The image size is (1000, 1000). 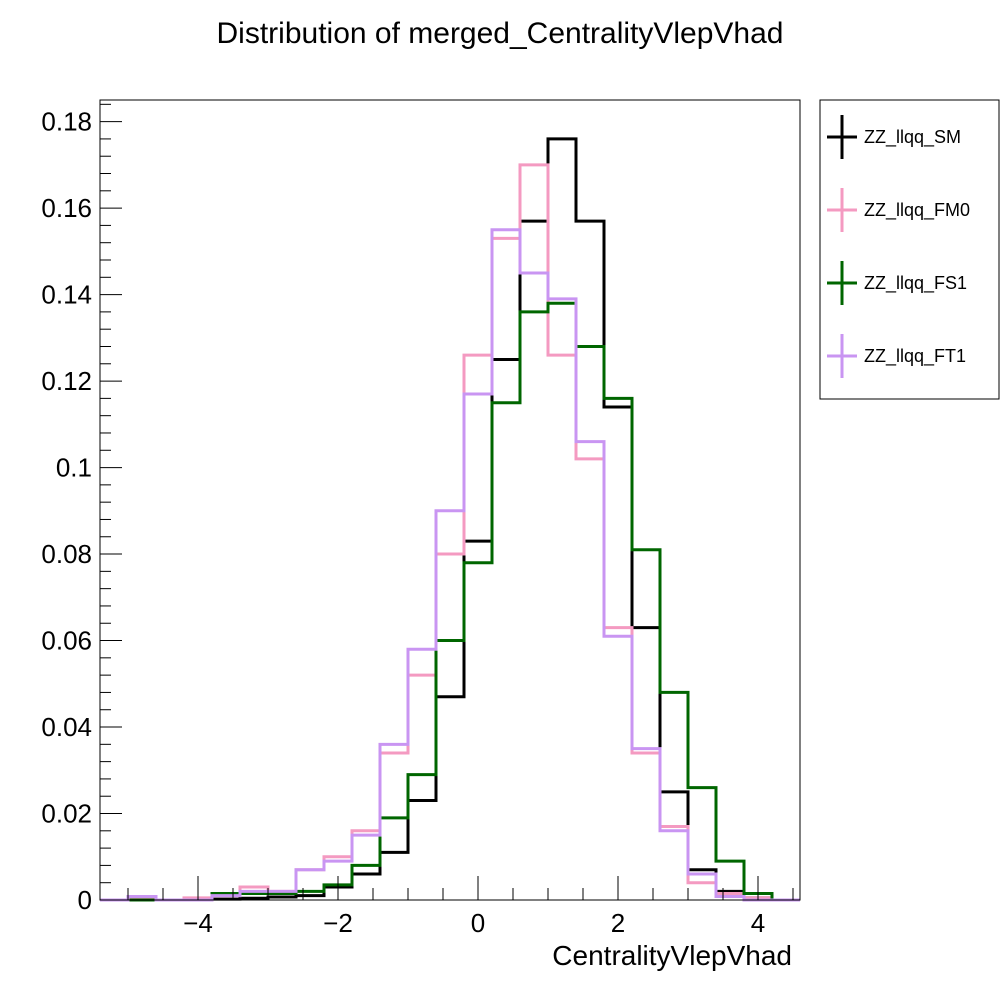 What do you see at coordinates (758, 923) in the screenshot?
I see `x-tick-label: 4` at bounding box center [758, 923].